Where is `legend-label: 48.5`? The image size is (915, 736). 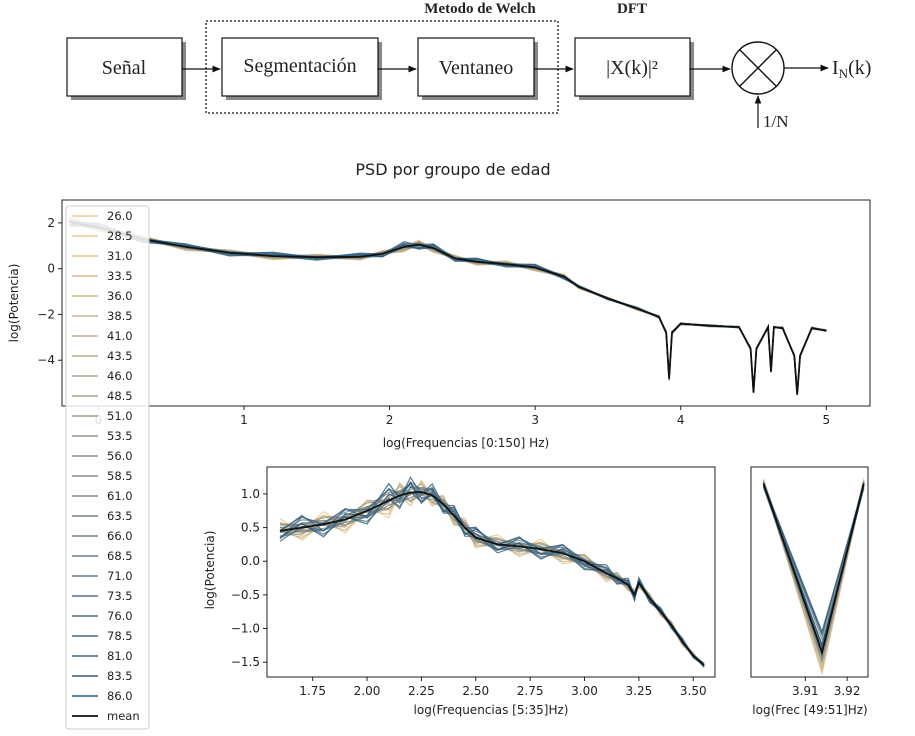
legend-label: 48.5 is located at coordinates (120, 396).